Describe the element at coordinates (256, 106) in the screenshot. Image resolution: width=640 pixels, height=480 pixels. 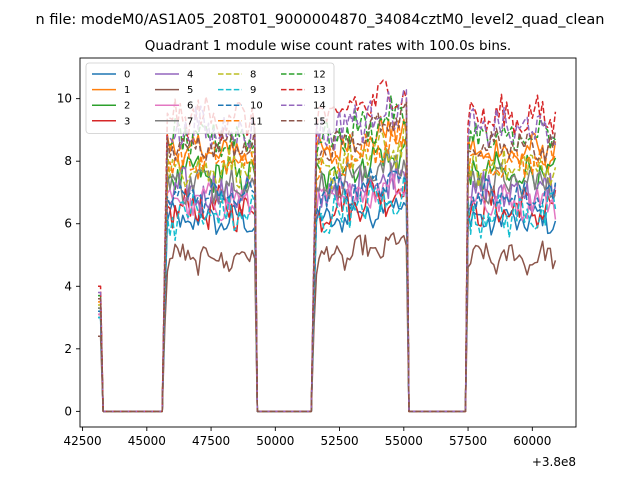
I see `legend-label-10: 10` at that location.